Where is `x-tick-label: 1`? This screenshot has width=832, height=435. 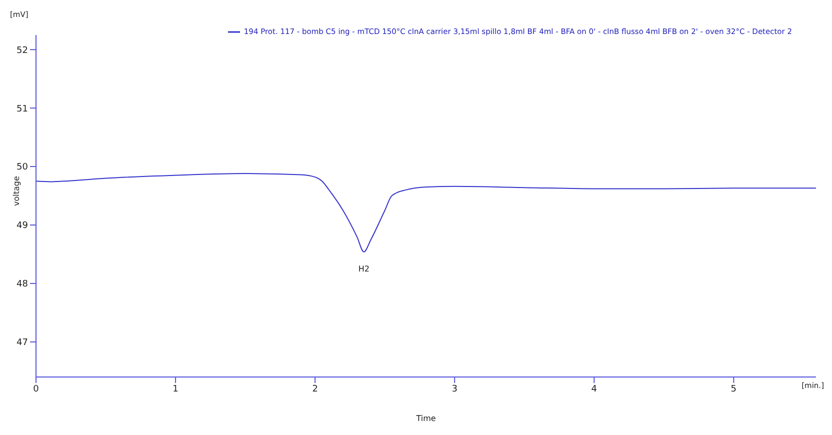 x-tick-label: 1 is located at coordinates (175, 389).